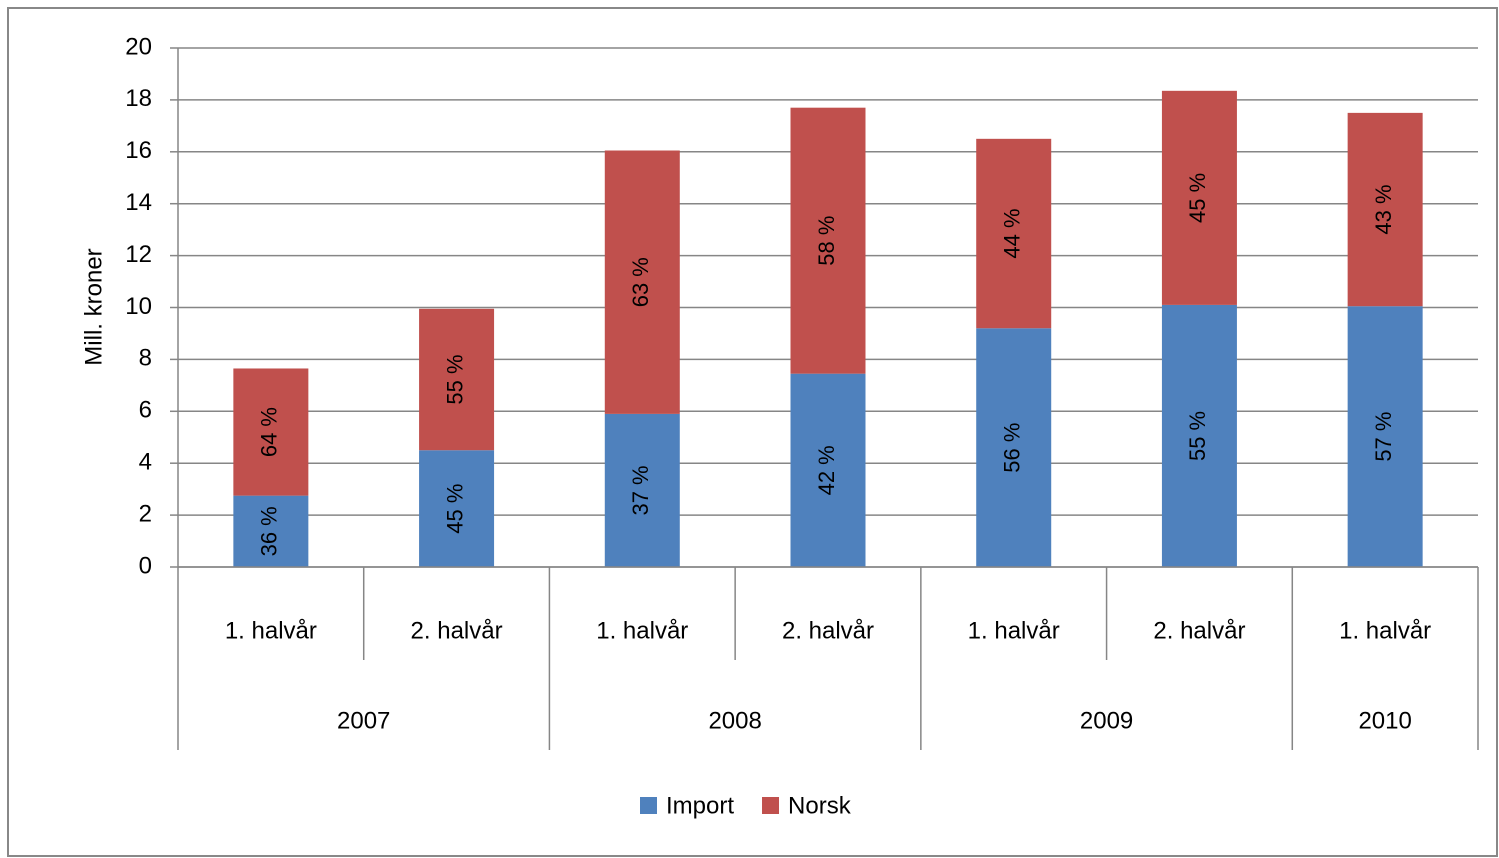  I want to click on y-tick-label: 2, so click(145, 513).